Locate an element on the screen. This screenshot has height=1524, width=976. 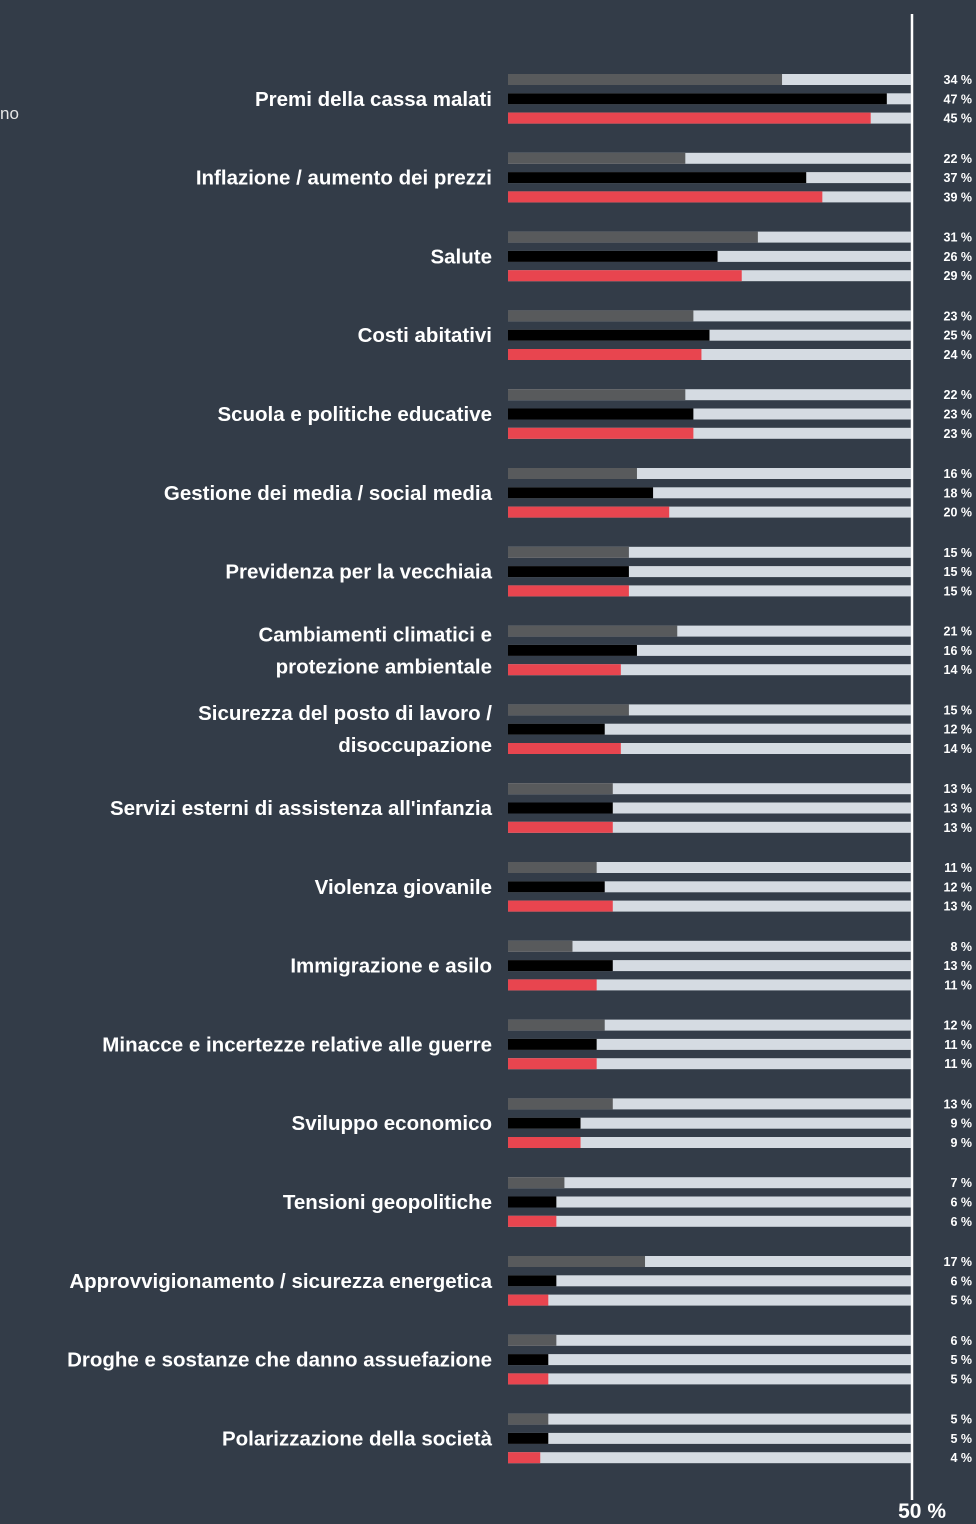
value-label: 6 % is located at coordinates (961, 1203).